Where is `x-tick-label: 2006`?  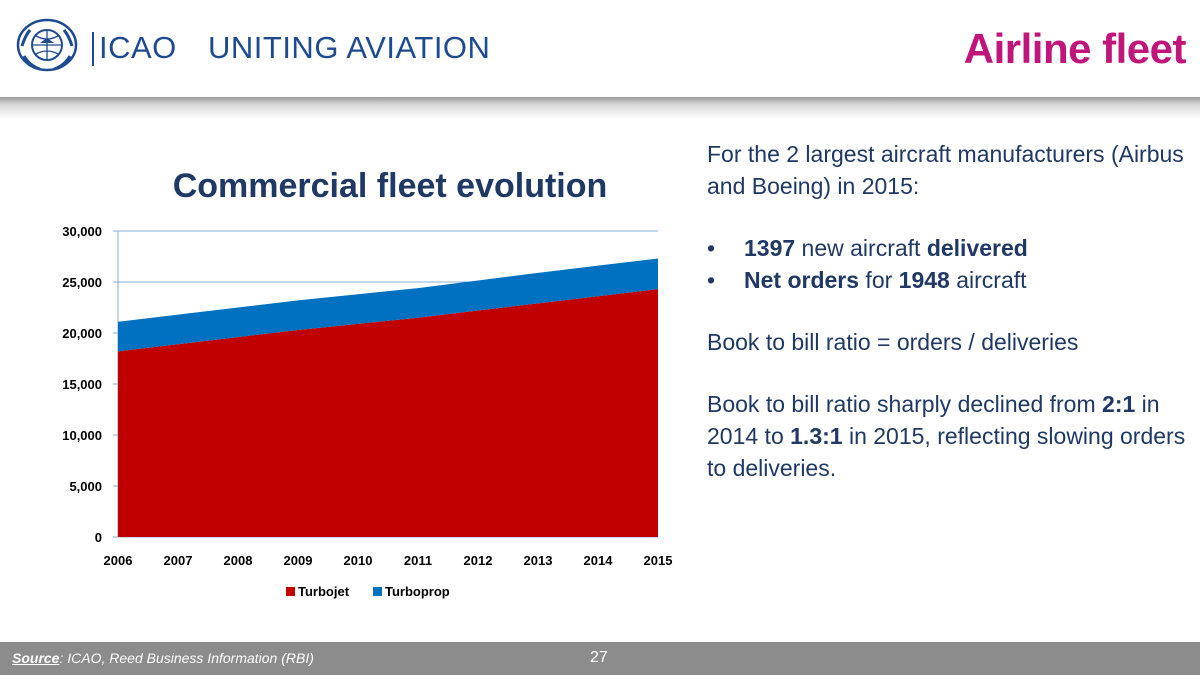
x-tick-label: 2006 is located at coordinates (118, 560).